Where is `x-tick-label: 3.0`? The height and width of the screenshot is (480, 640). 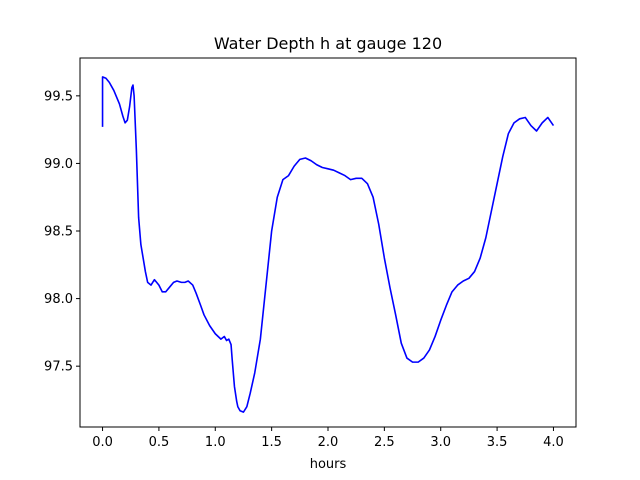
x-tick-label: 3.0 is located at coordinates (440, 442).